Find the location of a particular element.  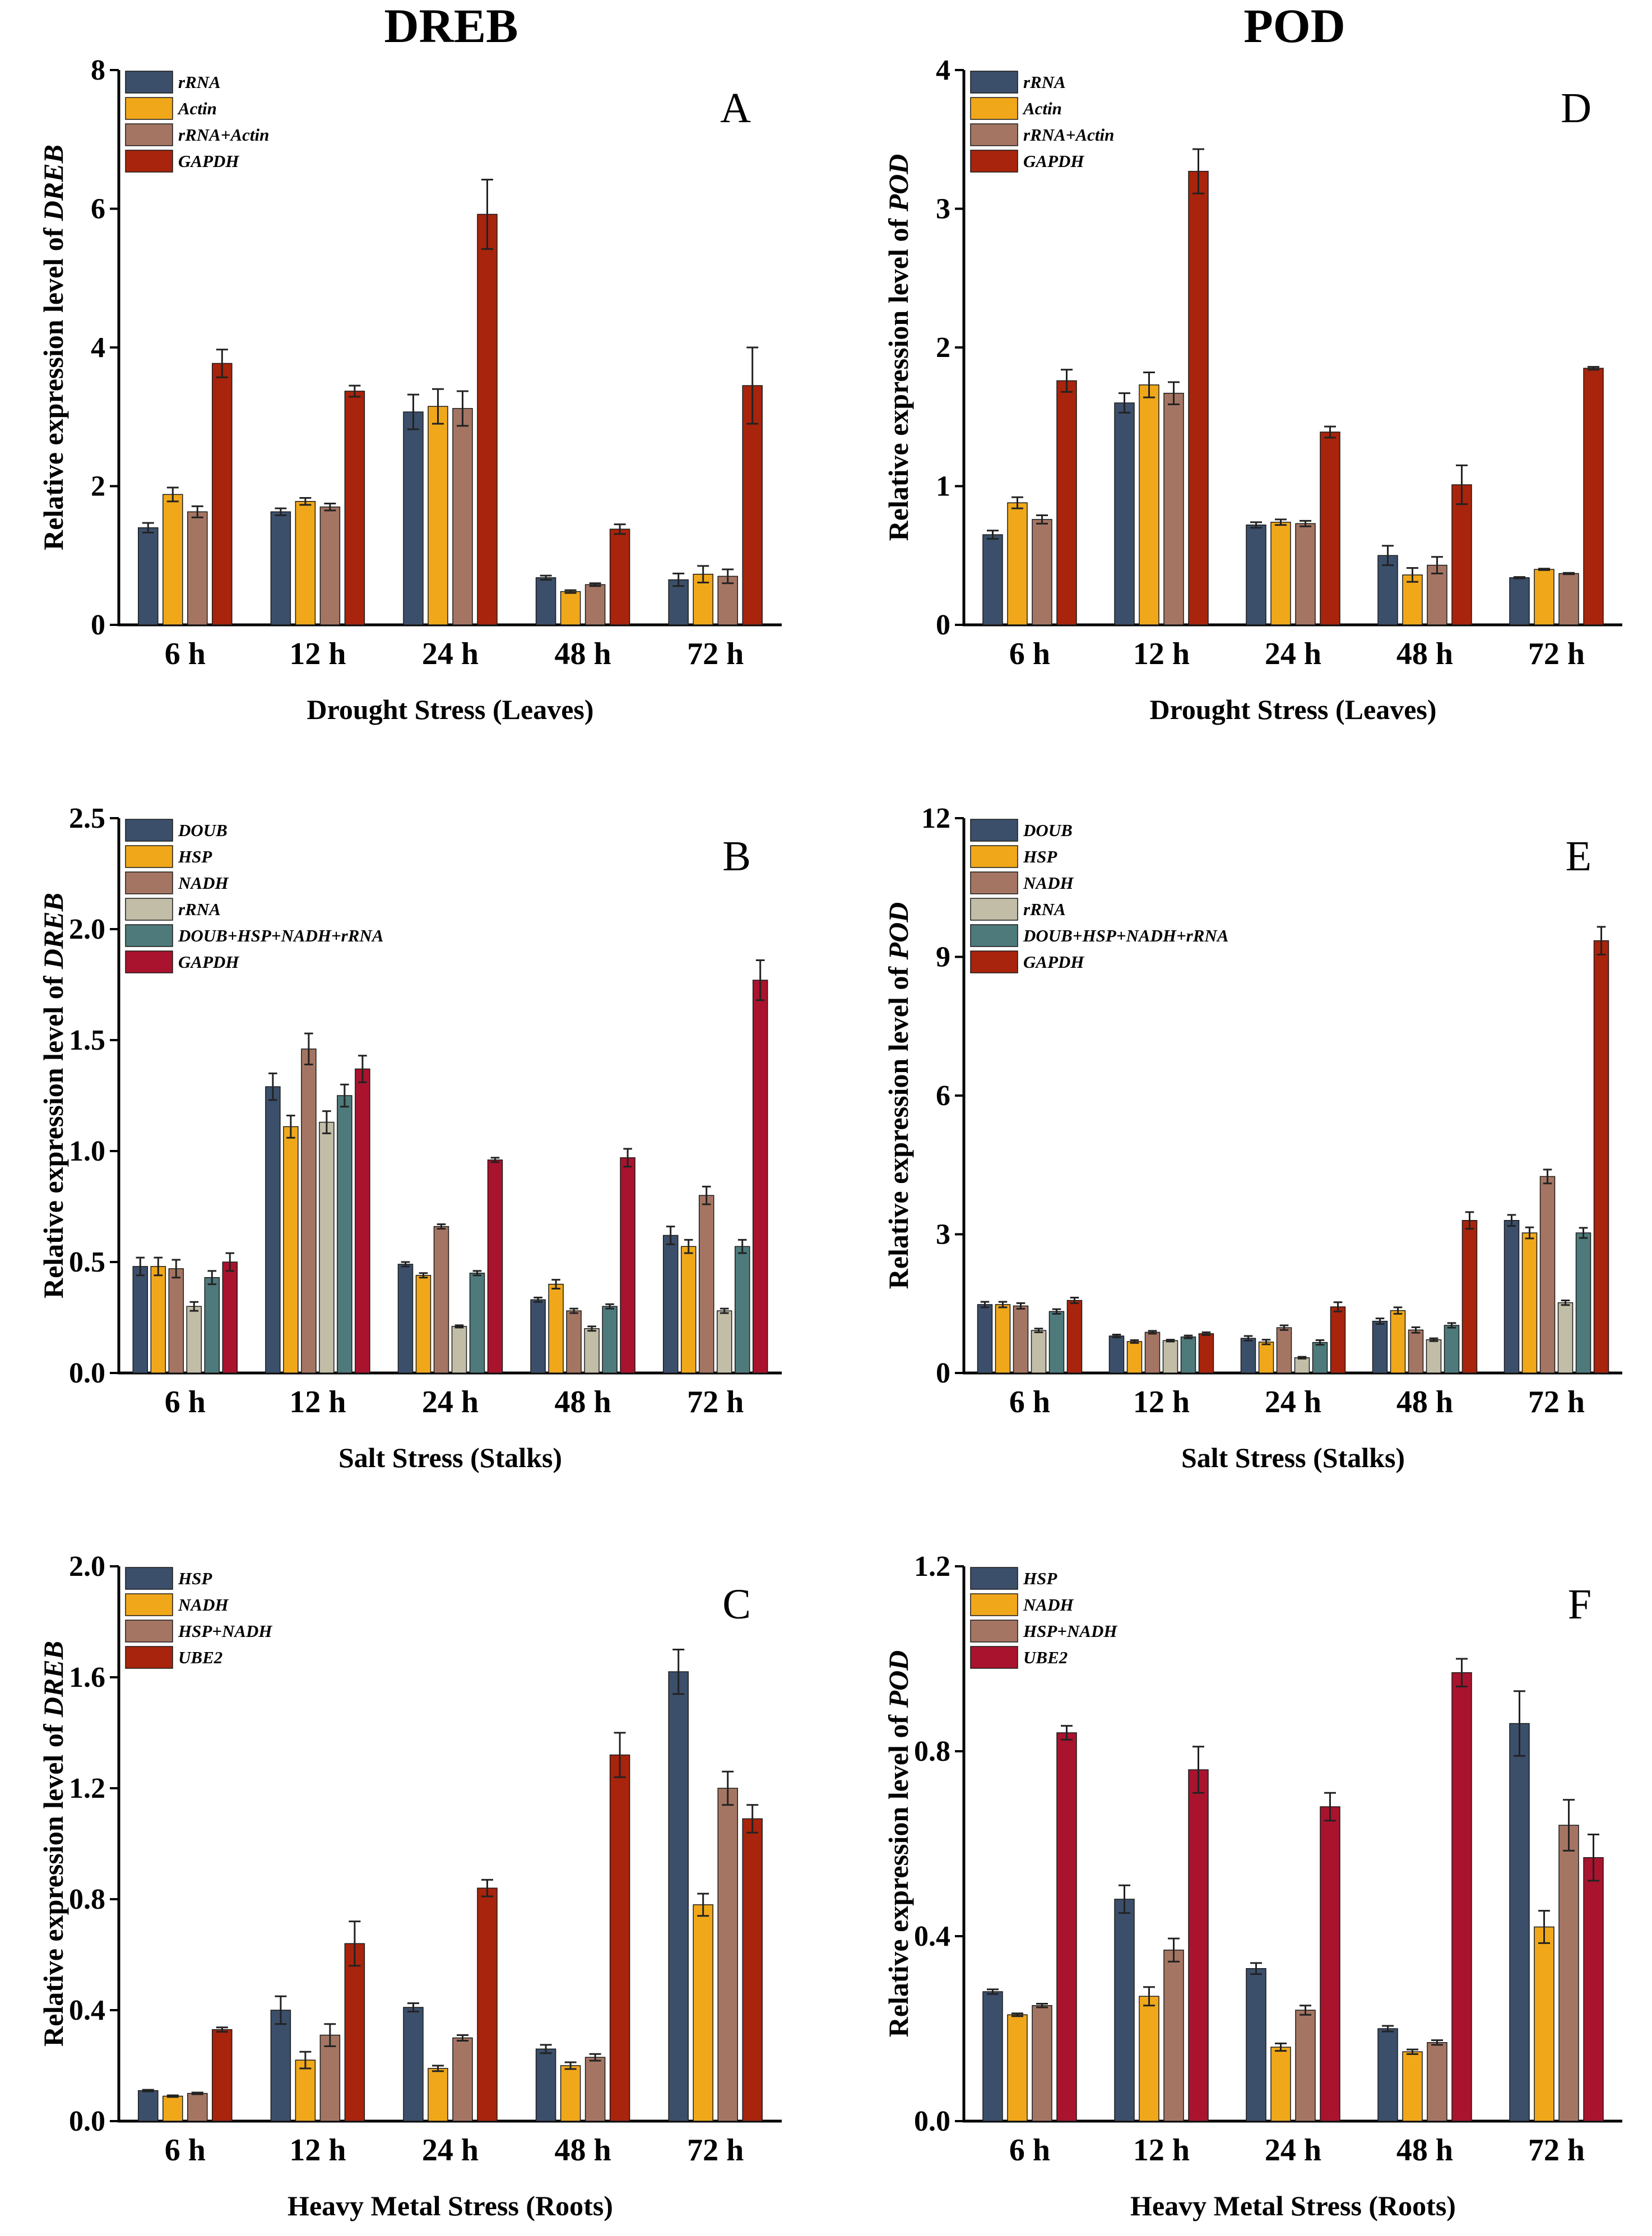

legend-label: rRNA+Actin is located at coordinates (1068, 135).